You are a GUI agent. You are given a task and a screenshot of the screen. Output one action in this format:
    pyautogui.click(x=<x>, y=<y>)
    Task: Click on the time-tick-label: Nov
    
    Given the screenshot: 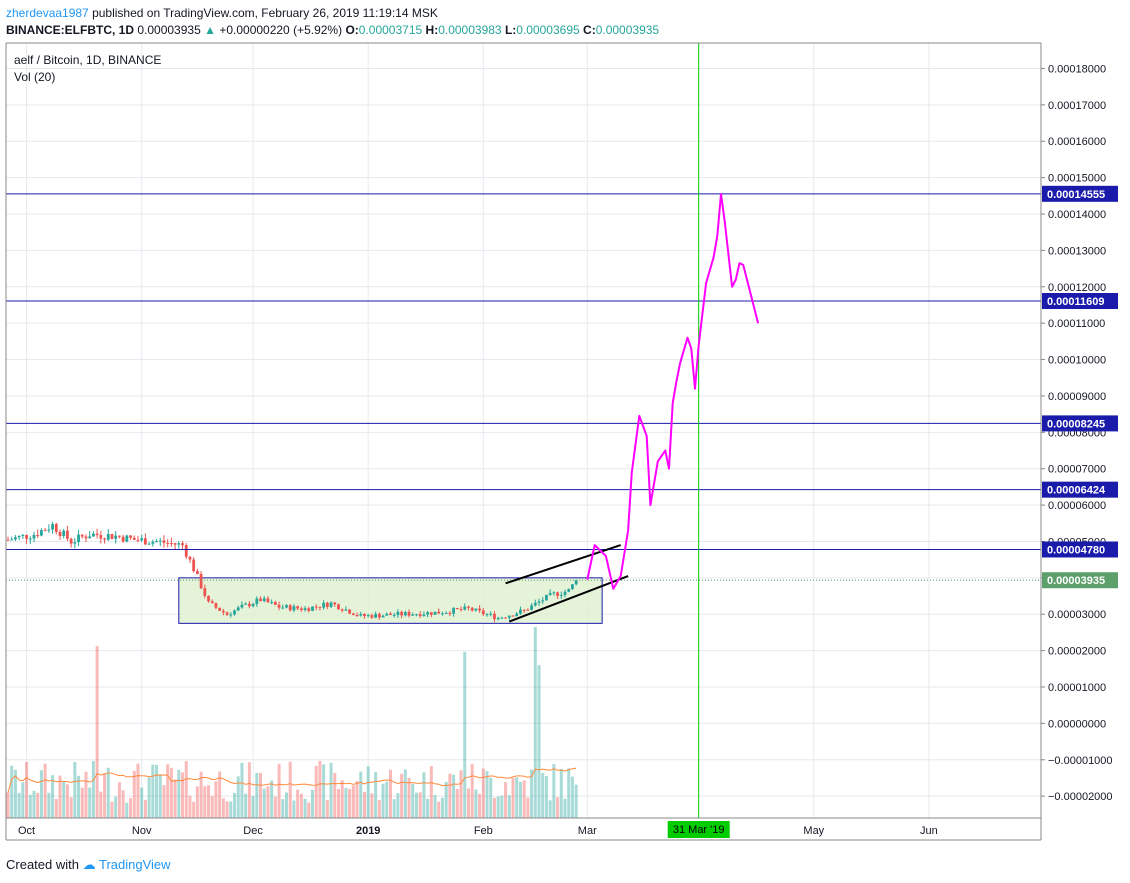 What is the action you would take?
    pyautogui.click(x=142, y=831)
    